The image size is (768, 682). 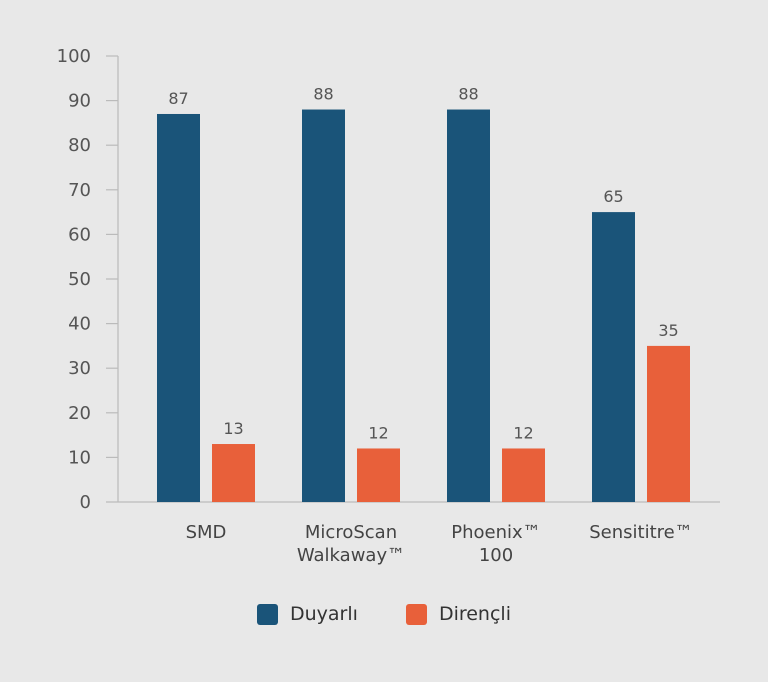 I want to click on y-tick-label: 60, so click(x=79, y=234).